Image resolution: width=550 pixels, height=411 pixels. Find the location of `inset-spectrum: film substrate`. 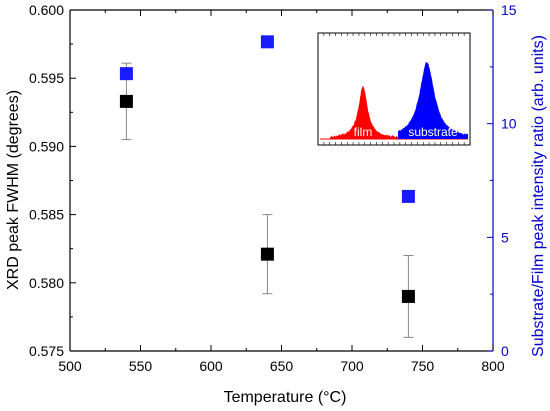

inset-spectrum: film substrate is located at coordinates (394, 89).